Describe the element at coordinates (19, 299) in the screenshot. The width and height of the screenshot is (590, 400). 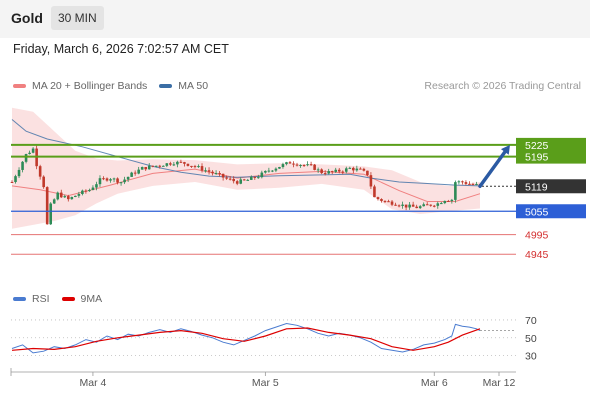
I see `rsi-swatch` at that location.